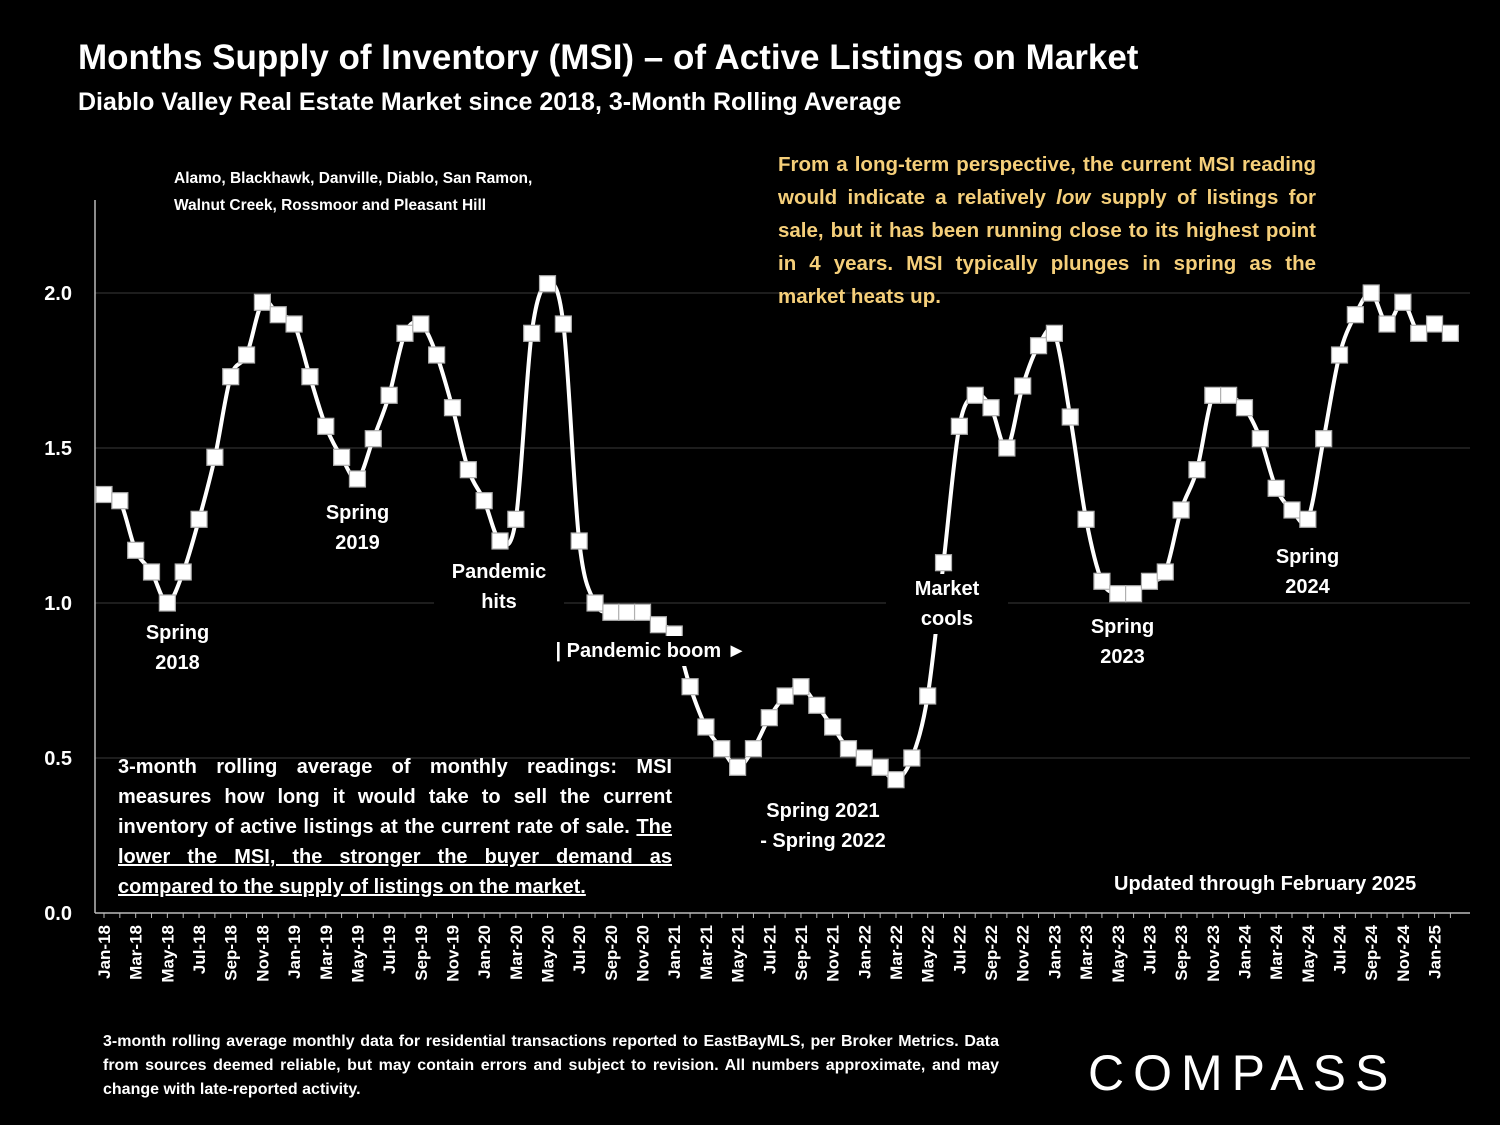 This screenshot has width=1500, height=1125. What do you see at coordinates (833, 953) in the screenshot?
I see `x-tick-label: Nov-21` at bounding box center [833, 953].